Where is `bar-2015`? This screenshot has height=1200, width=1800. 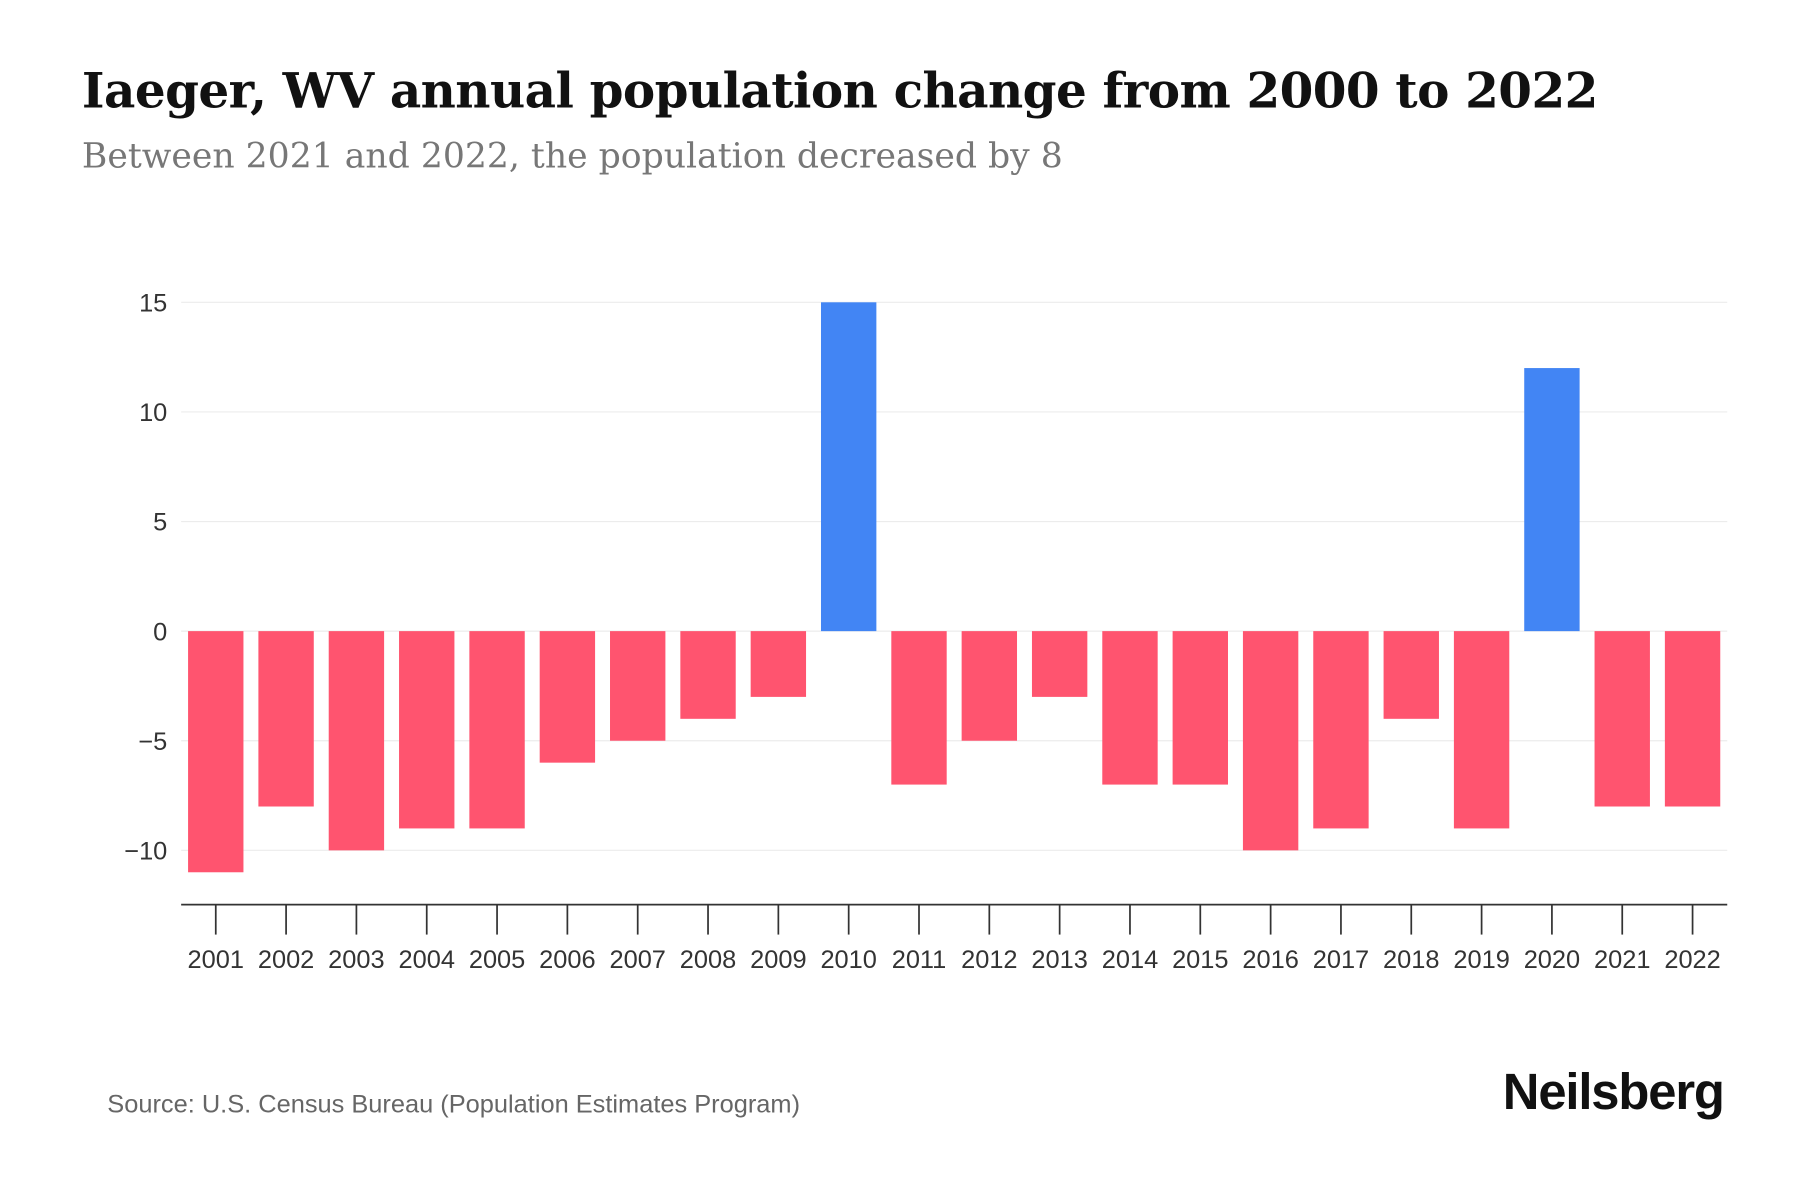 bar-2015 is located at coordinates (1200, 708).